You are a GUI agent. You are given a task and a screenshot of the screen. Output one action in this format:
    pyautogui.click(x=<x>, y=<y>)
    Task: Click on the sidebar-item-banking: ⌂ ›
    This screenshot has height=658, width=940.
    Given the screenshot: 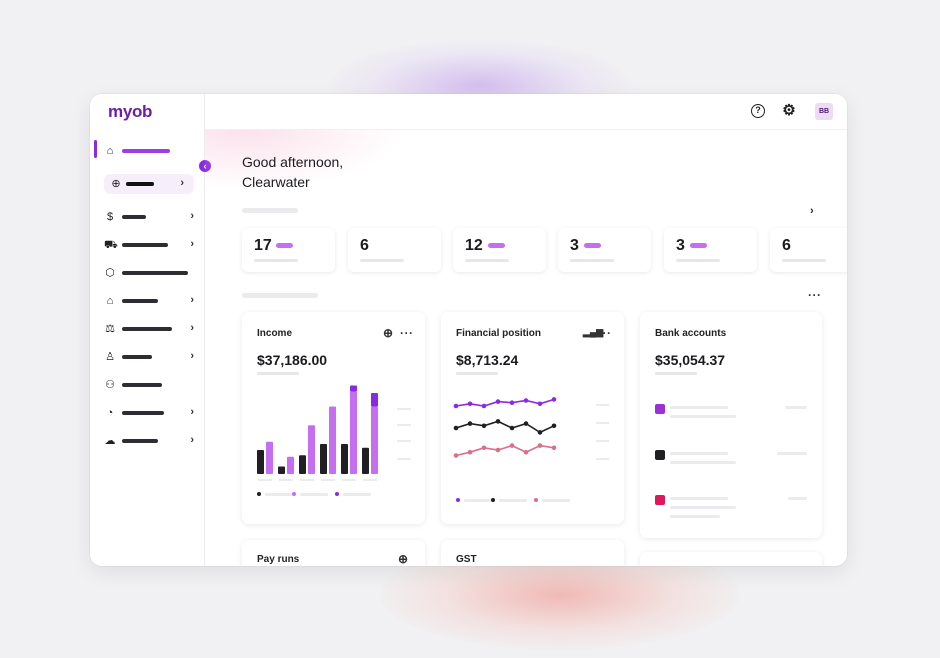 What is the action you would take?
    pyautogui.click(x=149, y=302)
    